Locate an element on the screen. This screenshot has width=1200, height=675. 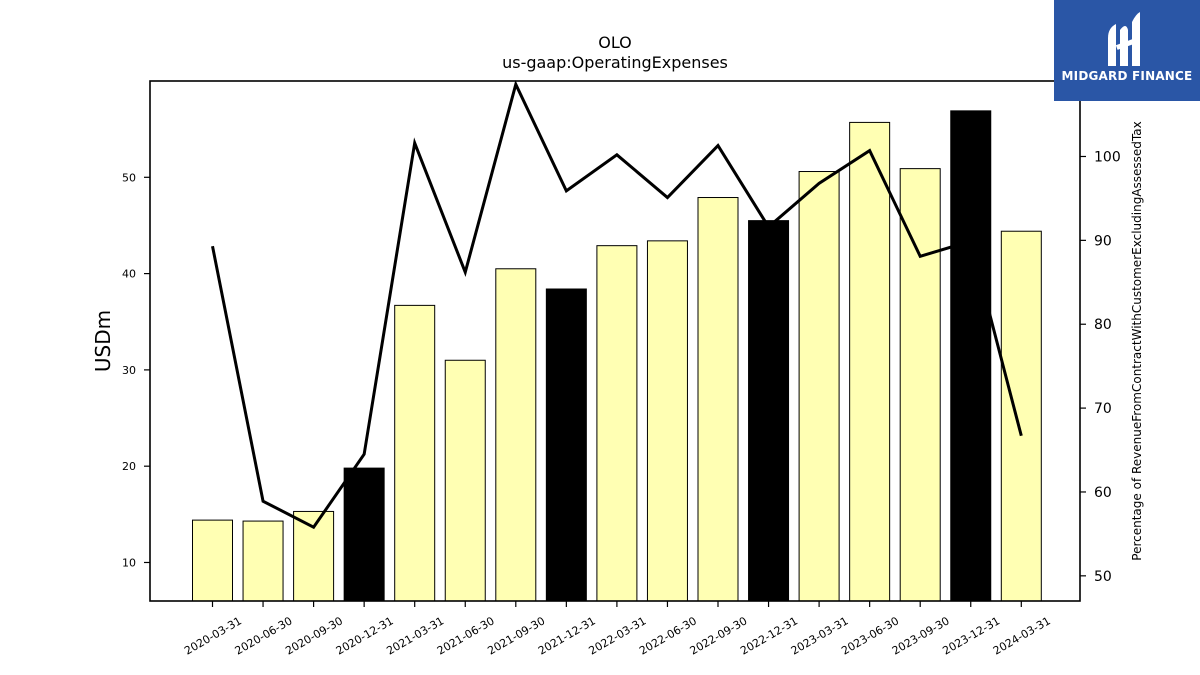
y2-tick-label: 50 is located at coordinates (1103, 577).